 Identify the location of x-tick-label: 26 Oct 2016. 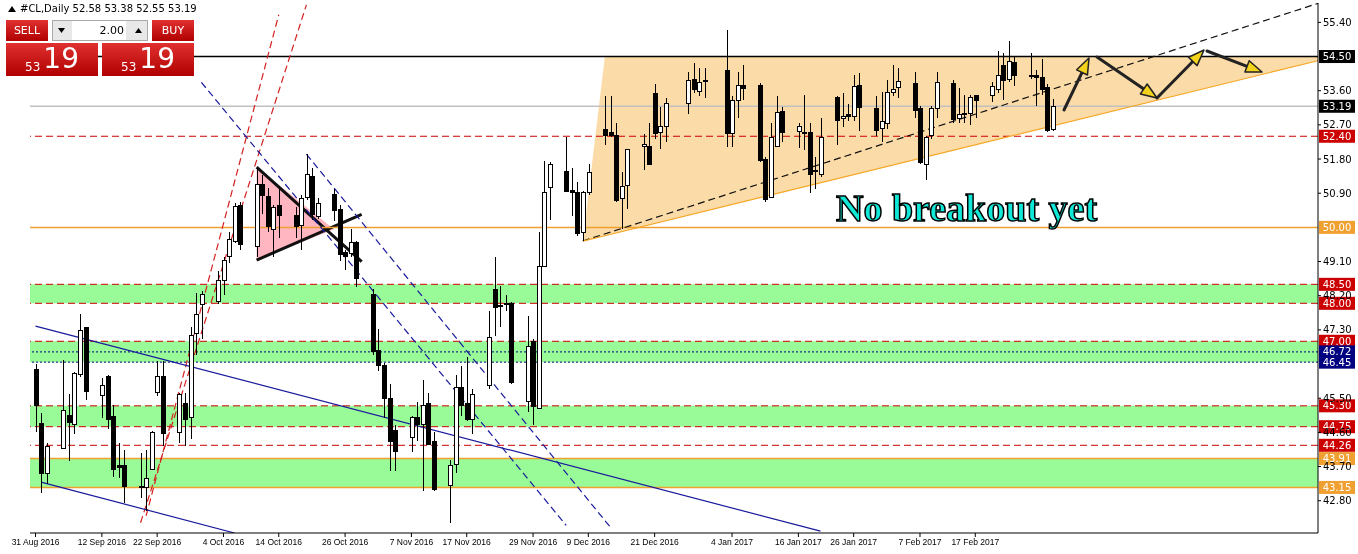
(345, 542).